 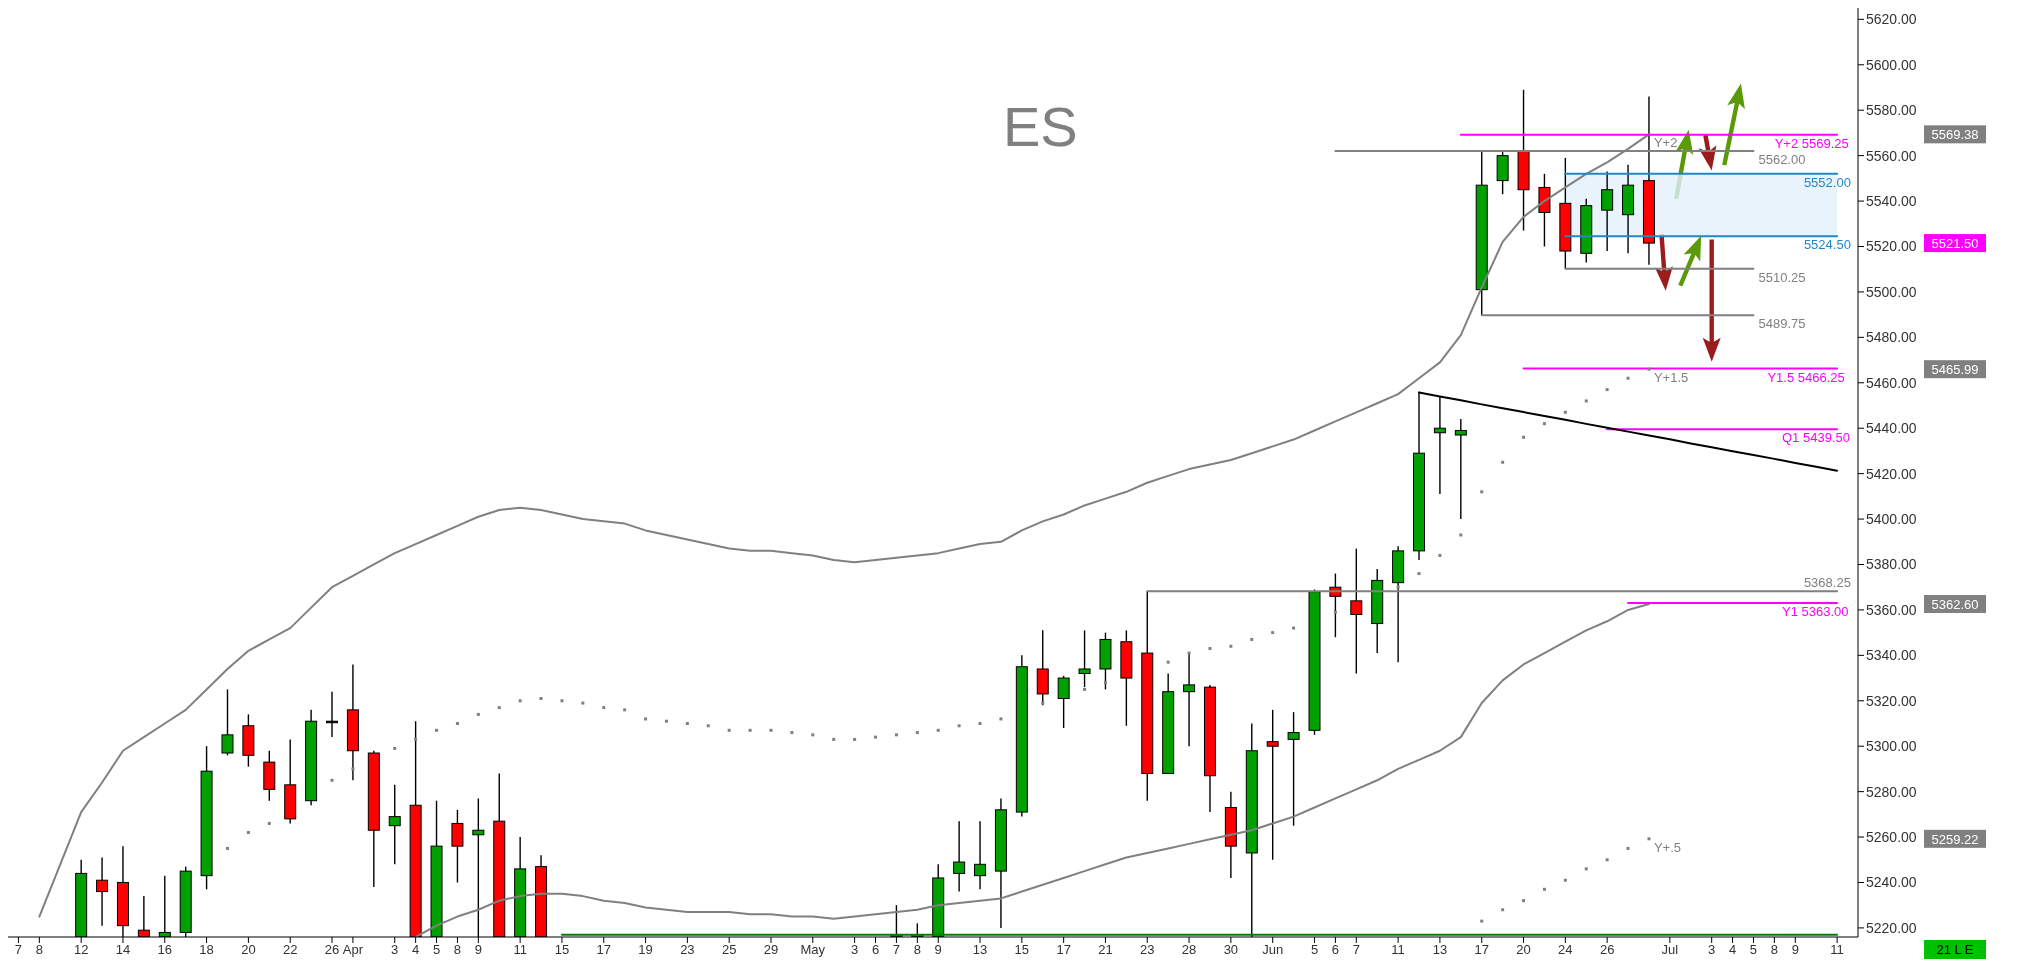 What do you see at coordinates (1782, 160) in the screenshot?
I see `series-label: 5562.00` at bounding box center [1782, 160].